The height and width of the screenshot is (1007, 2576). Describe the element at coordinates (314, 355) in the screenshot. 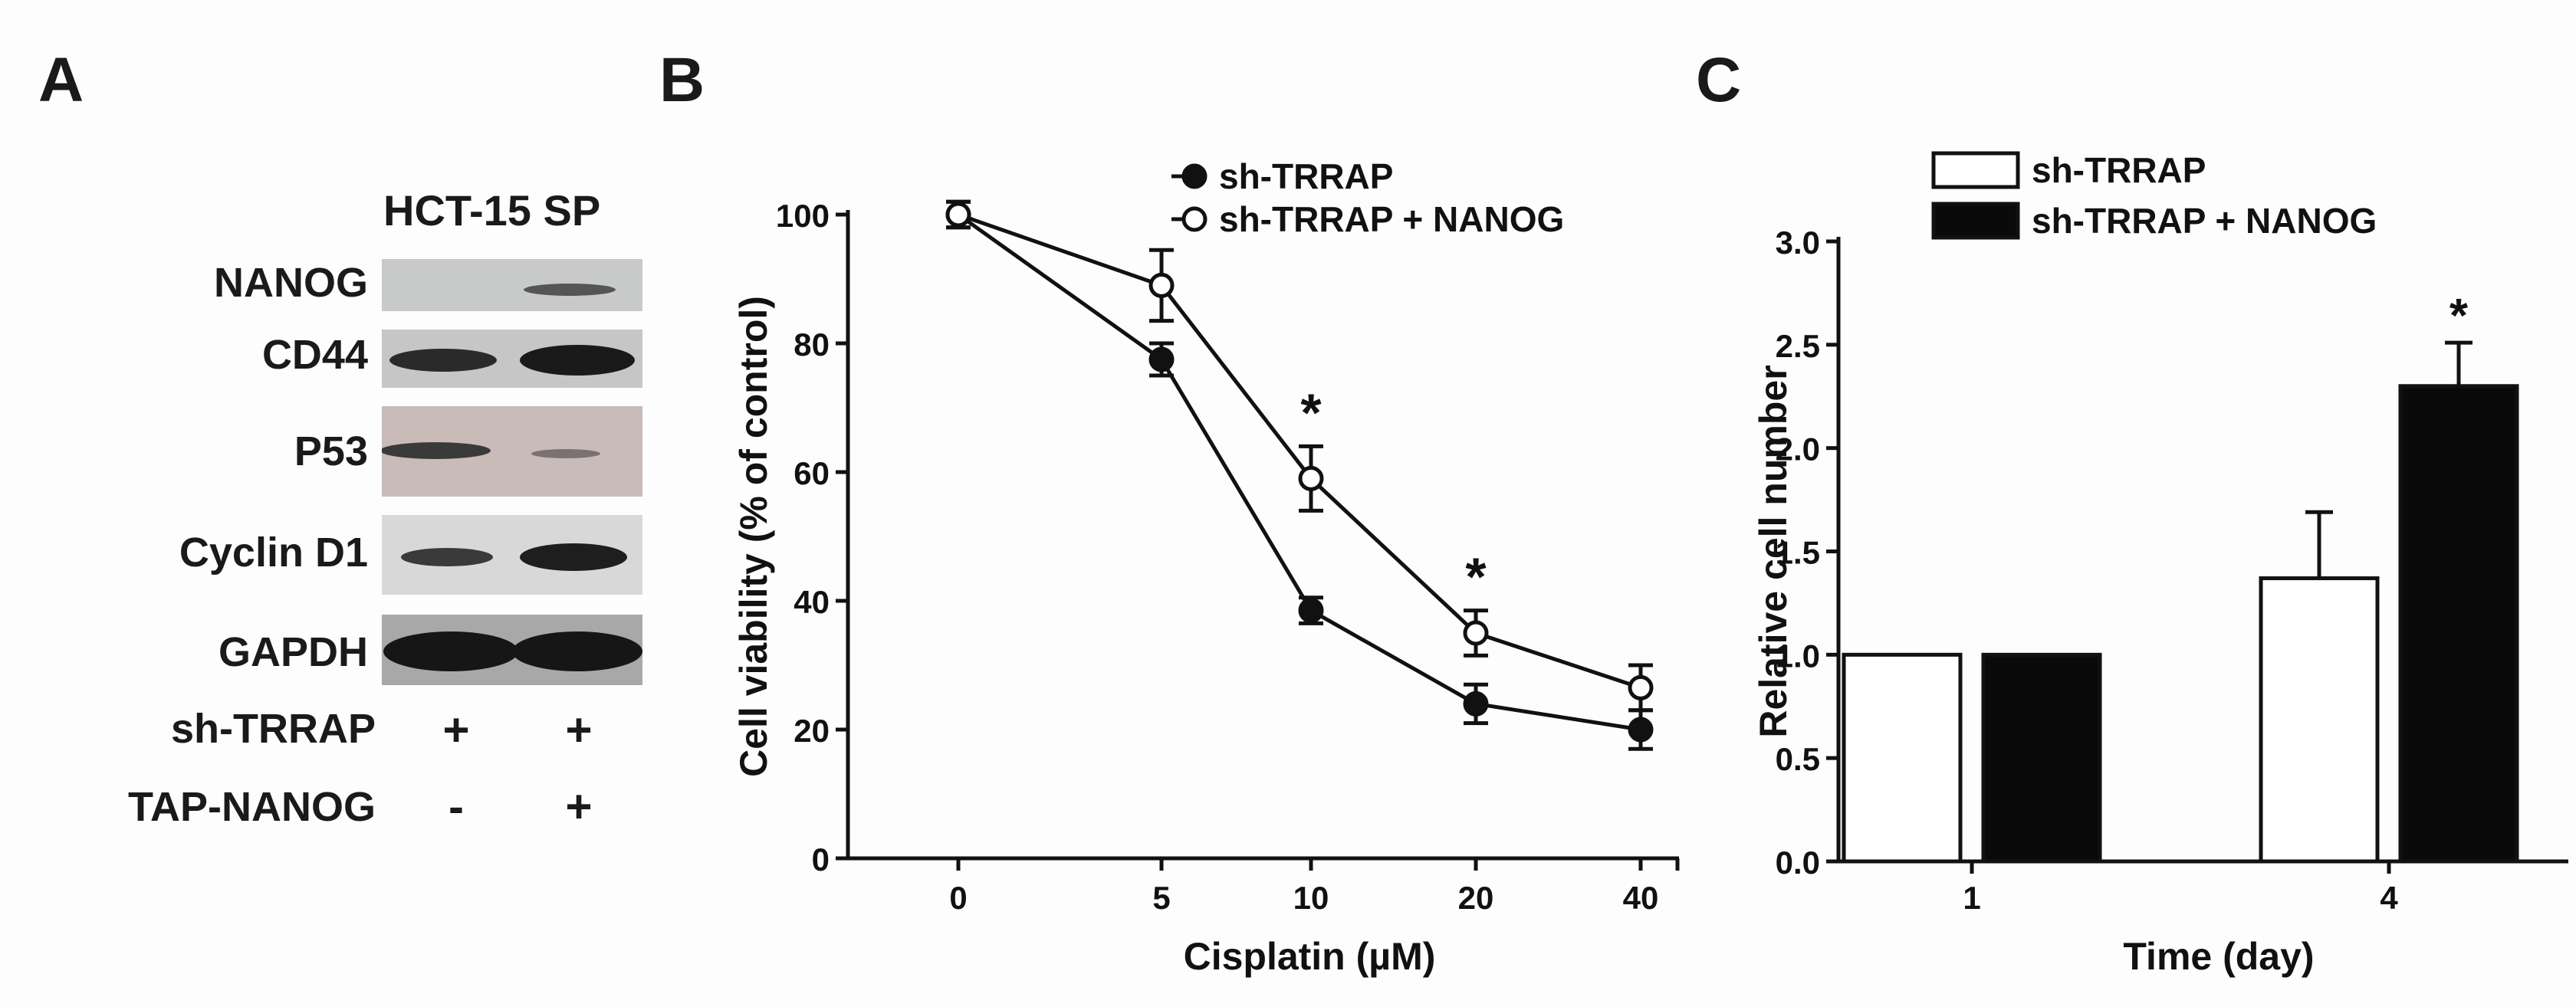

I see `wb-label-cd44: CD44` at that location.